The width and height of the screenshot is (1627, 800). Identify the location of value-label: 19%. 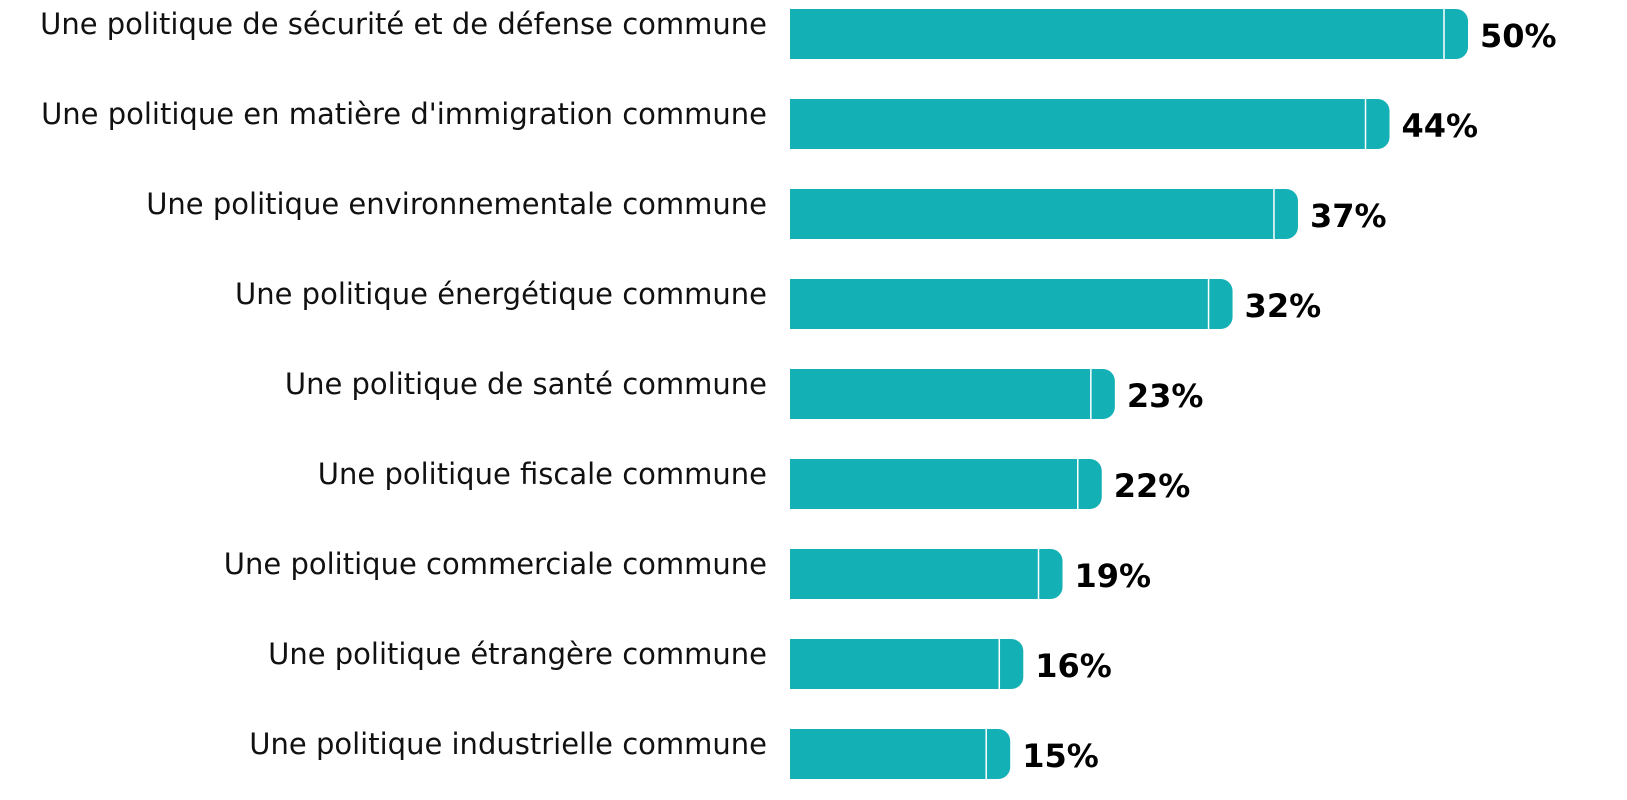
(1113, 576).